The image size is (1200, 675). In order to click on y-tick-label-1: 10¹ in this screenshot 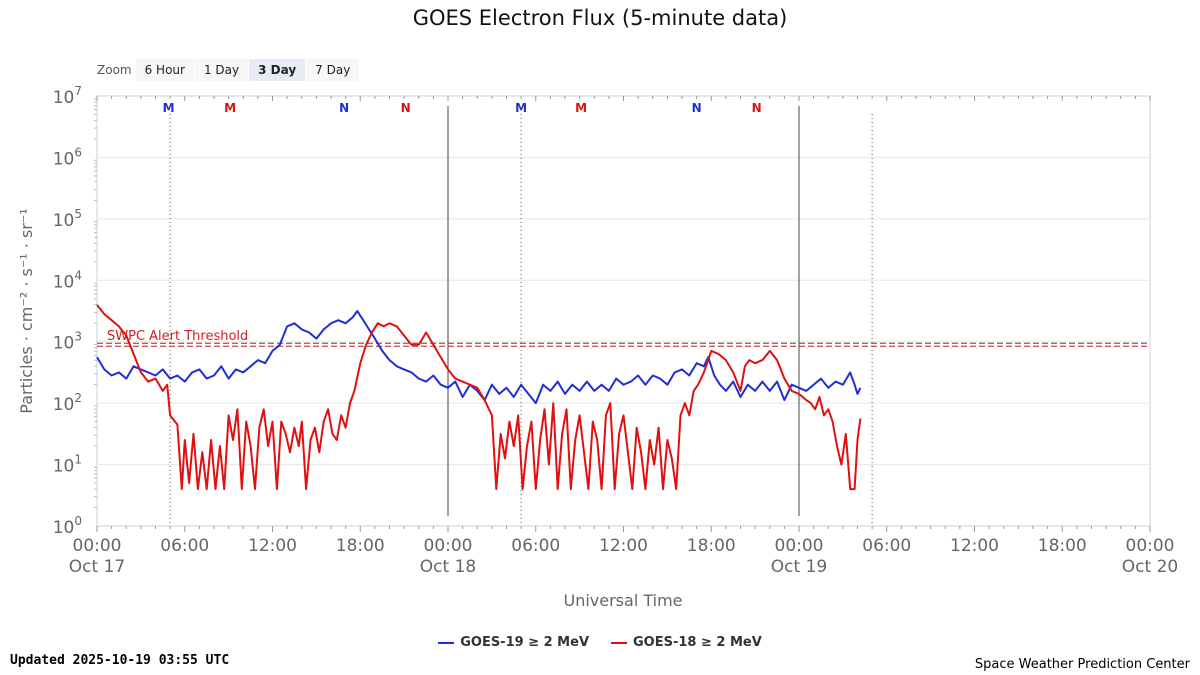, I will do `click(67, 465)`.